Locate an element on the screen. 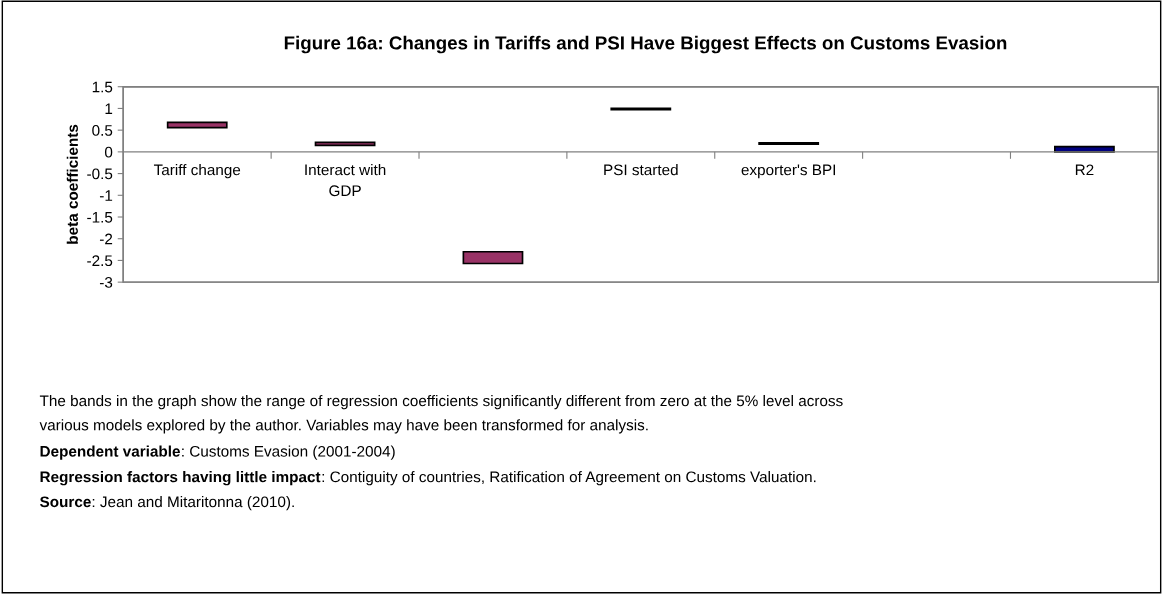 The image size is (1163, 594). y-tick-label: 0 is located at coordinates (108, 152).